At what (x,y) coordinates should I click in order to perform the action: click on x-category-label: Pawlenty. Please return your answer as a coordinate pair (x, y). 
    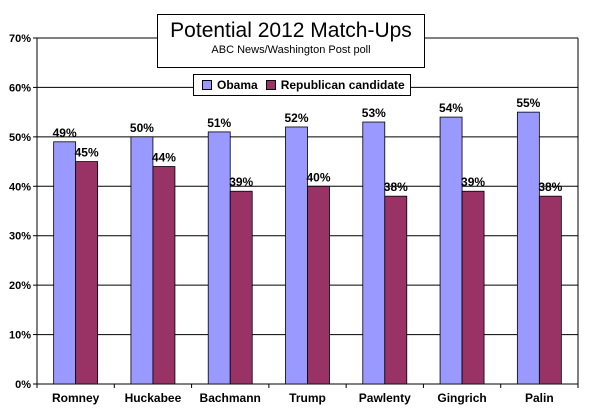
    Looking at the image, I should click on (385, 398).